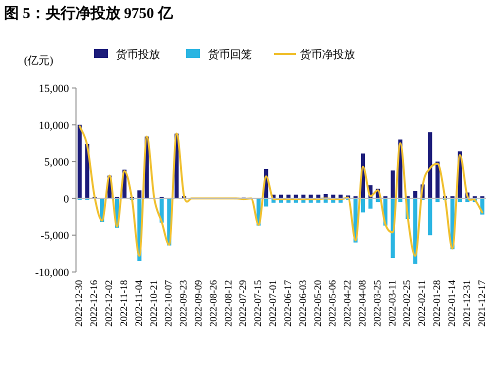  Describe the element at coordinates (438, 303) in the screenshot. I see `x-tick-label: 2022-01-28` at that location.